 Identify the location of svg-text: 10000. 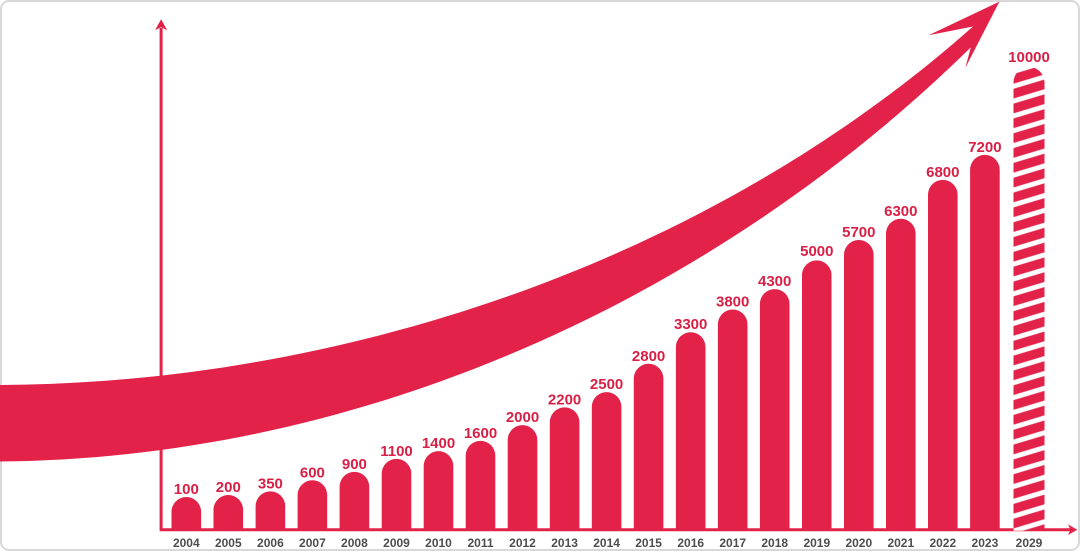
(1029, 57).